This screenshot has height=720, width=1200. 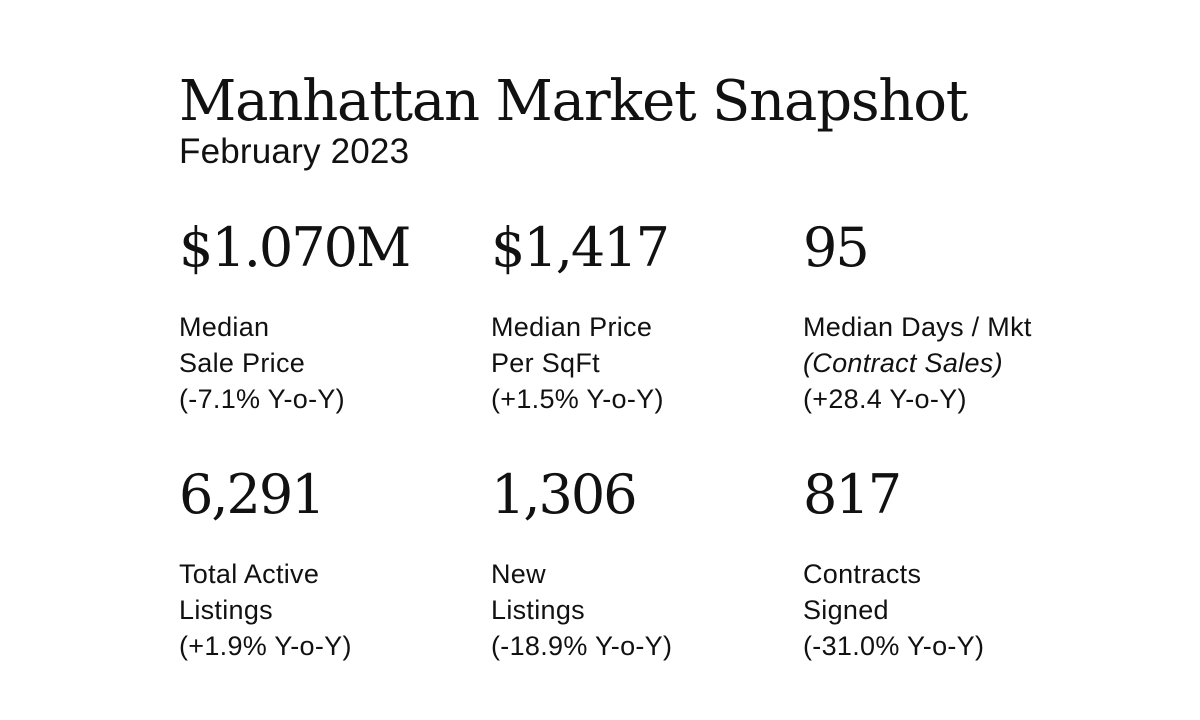 What do you see at coordinates (582, 646) in the screenshot?
I see `stat-change: (-18.9% Y-o-Y)` at bounding box center [582, 646].